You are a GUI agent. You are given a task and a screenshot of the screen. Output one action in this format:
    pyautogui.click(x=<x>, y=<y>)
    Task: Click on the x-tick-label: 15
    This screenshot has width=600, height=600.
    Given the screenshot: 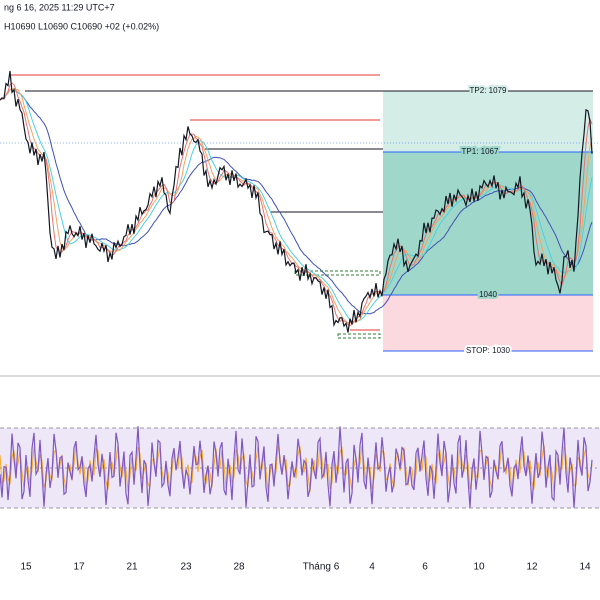 What is the action you would take?
    pyautogui.click(x=26, y=567)
    